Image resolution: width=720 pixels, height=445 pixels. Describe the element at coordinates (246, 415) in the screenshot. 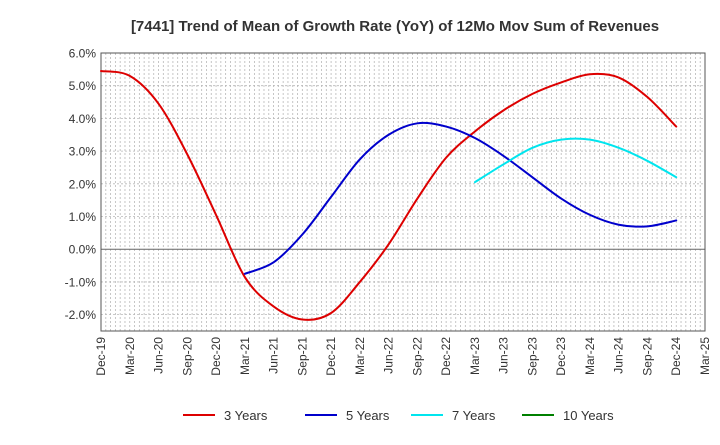

I see `legend-label-3-years: 3 Years` at that location.